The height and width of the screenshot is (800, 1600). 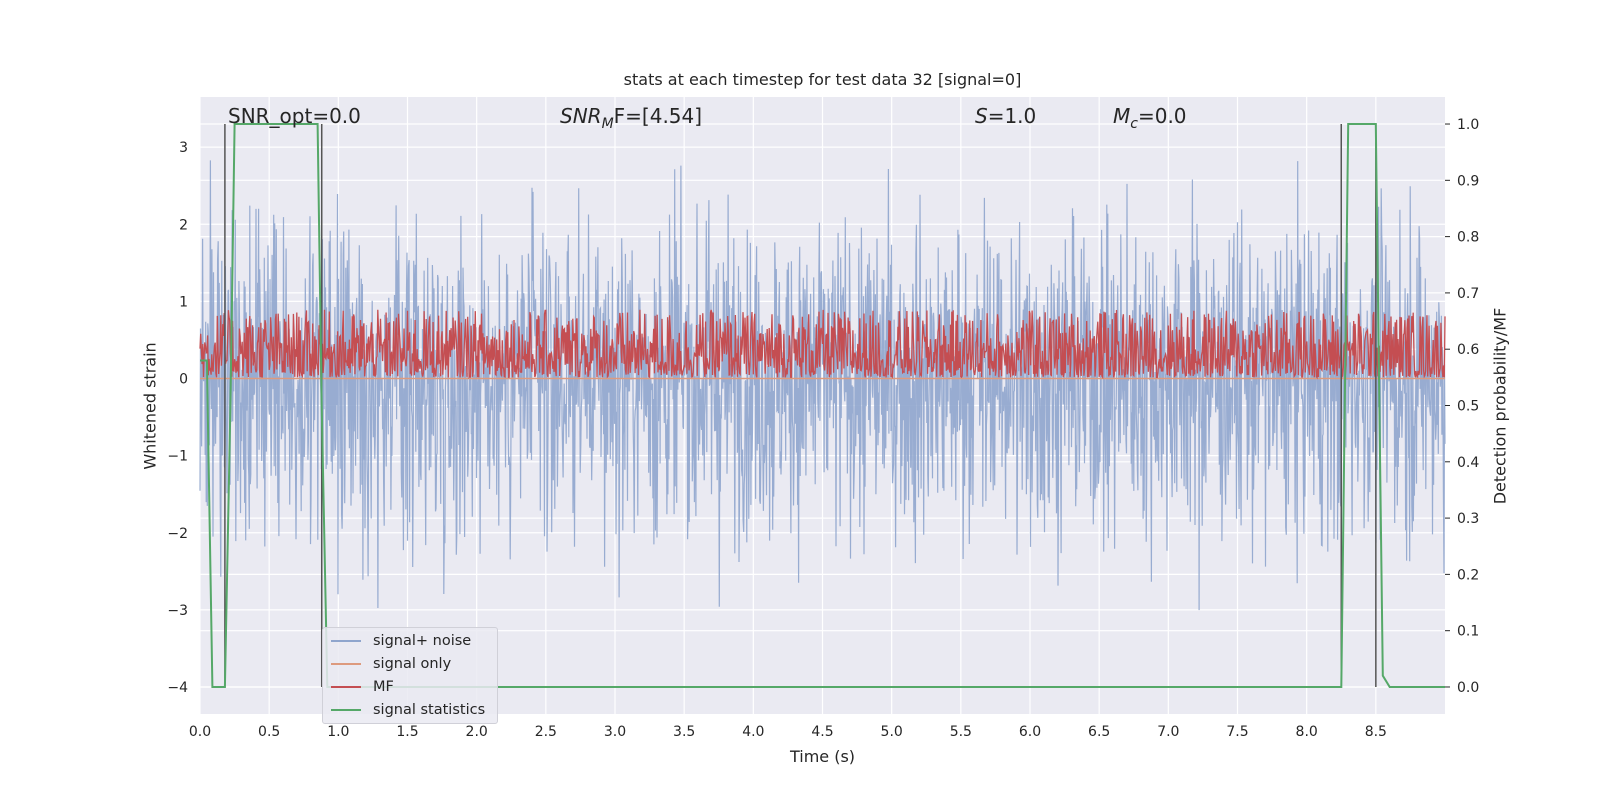 What do you see at coordinates (1168, 732) in the screenshot?
I see `x-tick-label: 7.0` at bounding box center [1168, 732].